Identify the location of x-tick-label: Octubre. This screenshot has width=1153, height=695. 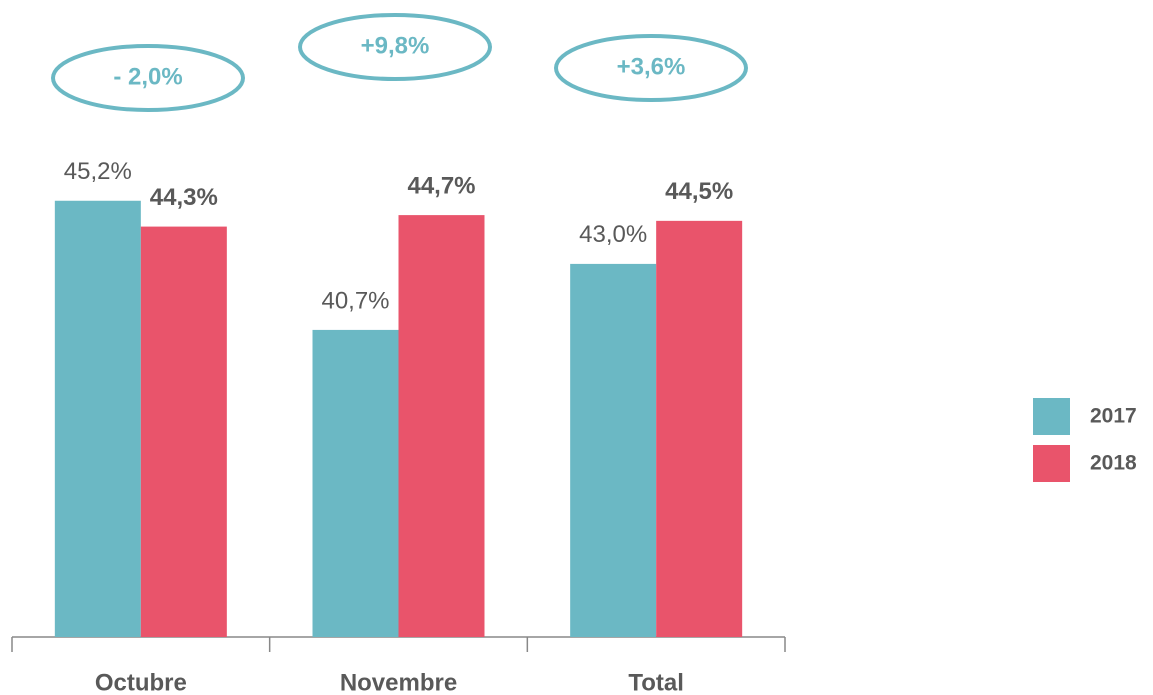
(141, 682).